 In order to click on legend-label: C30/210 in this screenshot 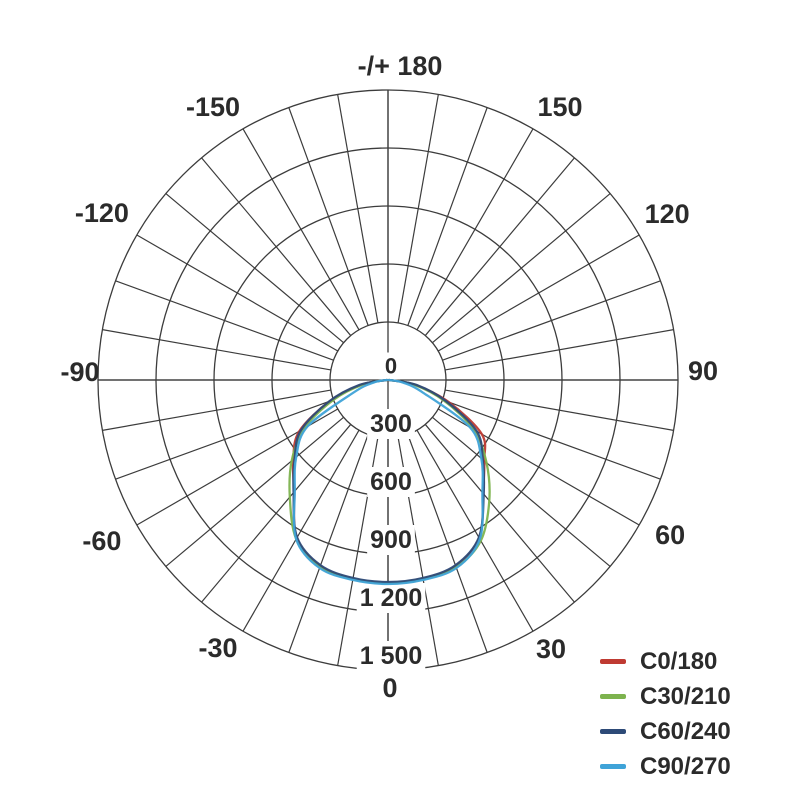, I will do `click(685, 696)`.